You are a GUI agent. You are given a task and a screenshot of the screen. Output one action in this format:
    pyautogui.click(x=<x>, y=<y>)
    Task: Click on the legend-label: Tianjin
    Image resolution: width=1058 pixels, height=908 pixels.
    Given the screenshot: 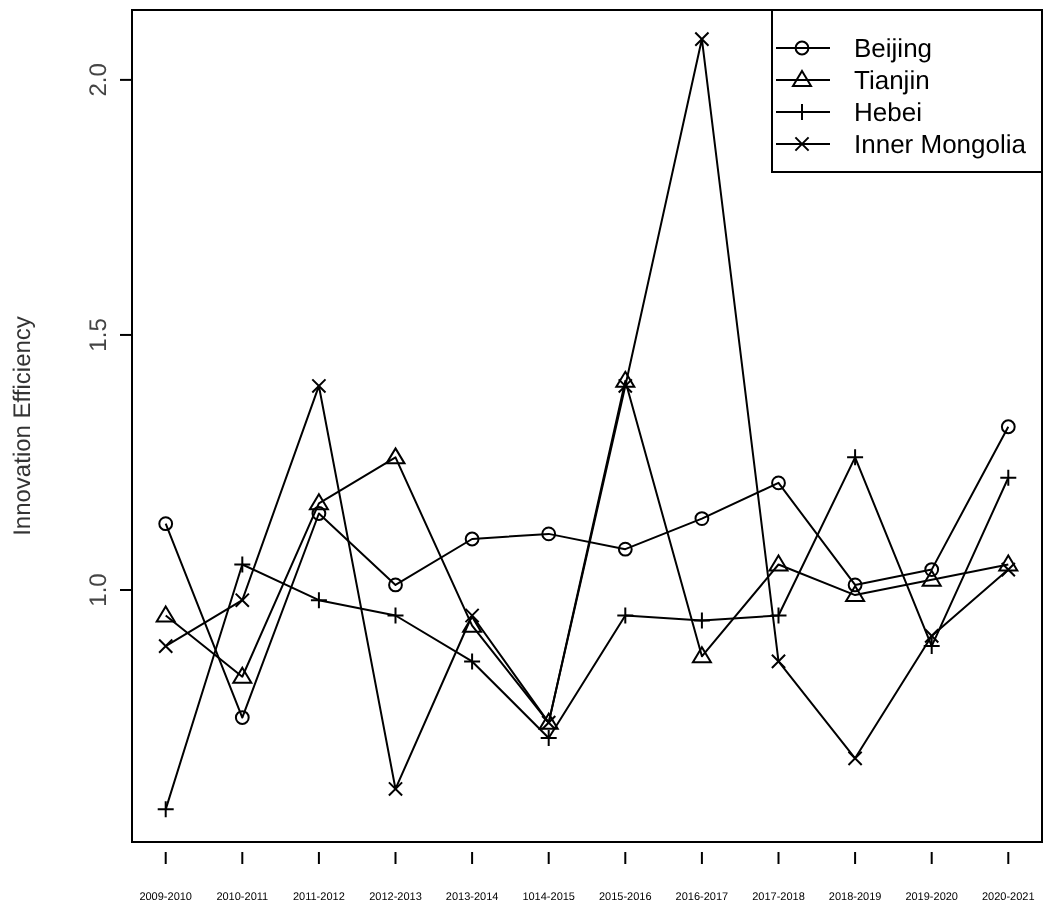 What is the action you would take?
    pyautogui.click(x=892, y=80)
    